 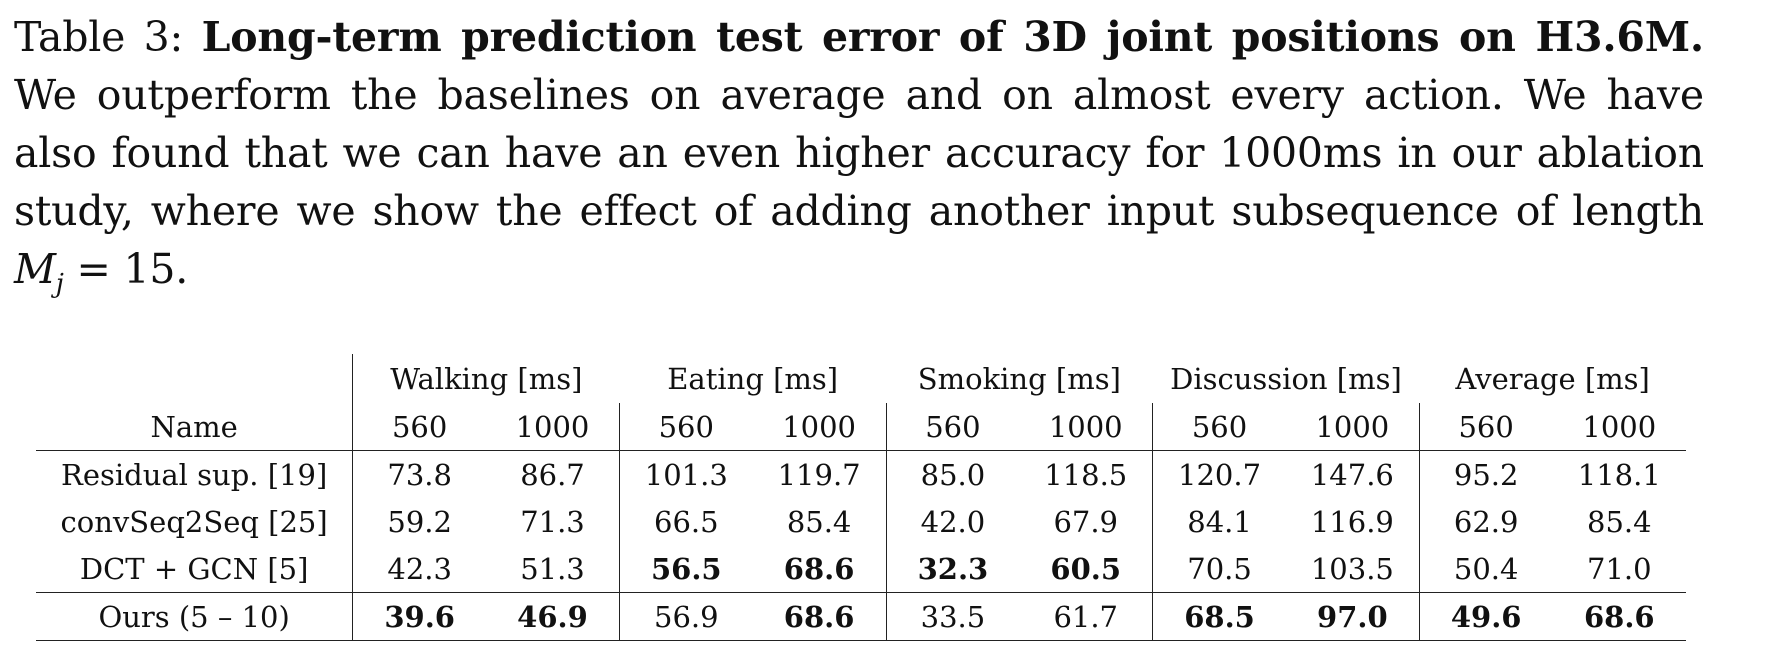 I want to click on math-variable: M, so click(x=35, y=269).